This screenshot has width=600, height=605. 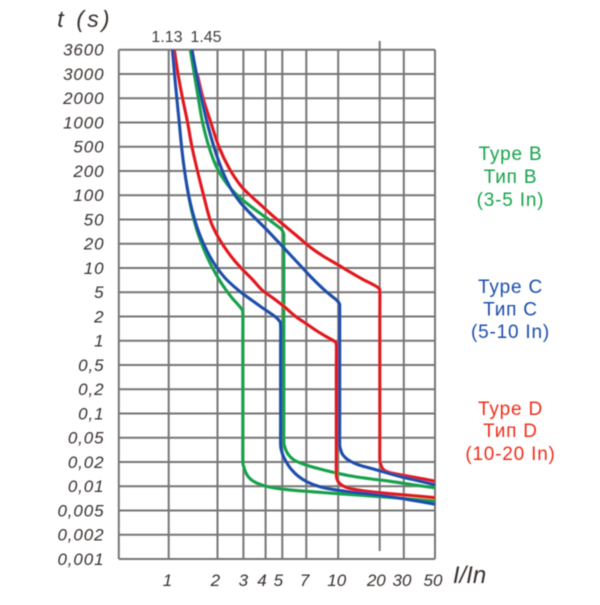 What do you see at coordinates (511, 177) in the screenshot?
I see `svg-text: Тип B` at bounding box center [511, 177].